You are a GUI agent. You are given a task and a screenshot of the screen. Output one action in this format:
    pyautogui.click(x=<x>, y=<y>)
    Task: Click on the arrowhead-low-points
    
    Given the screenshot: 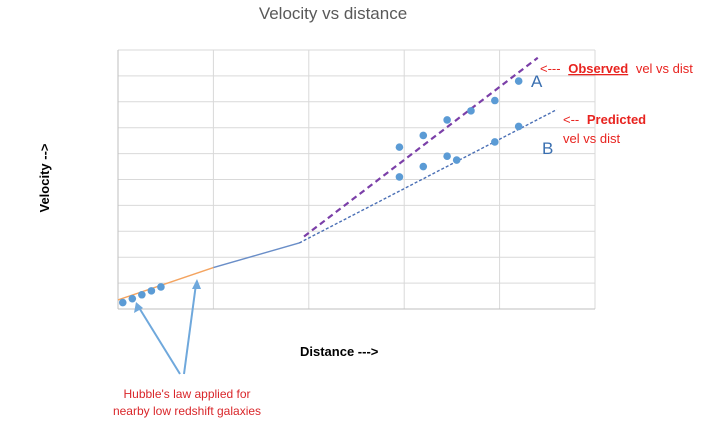 What is the action you would take?
    pyautogui.click(x=138, y=307)
    